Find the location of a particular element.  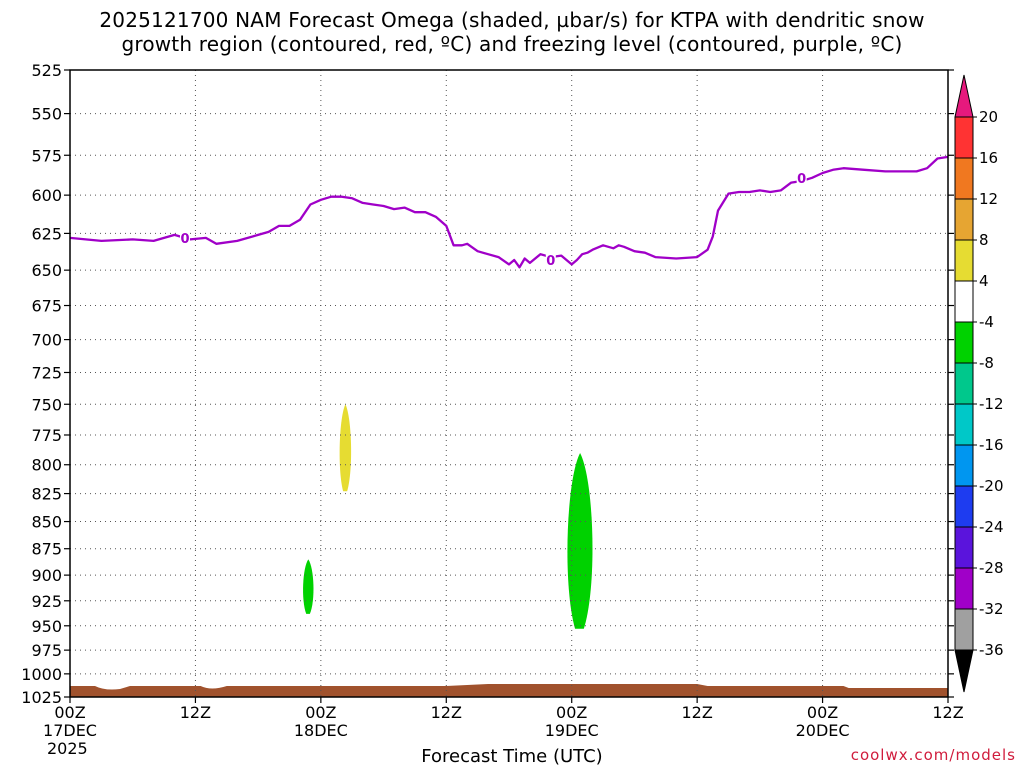

y-tick-label: 750 is located at coordinates (46, 404).